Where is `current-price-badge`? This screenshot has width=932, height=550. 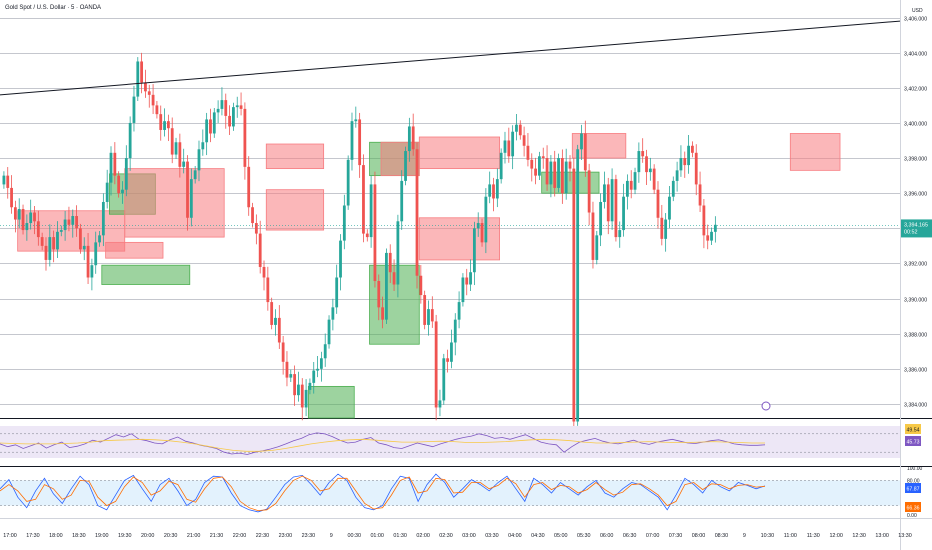 current-price-badge is located at coordinates (916, 228).